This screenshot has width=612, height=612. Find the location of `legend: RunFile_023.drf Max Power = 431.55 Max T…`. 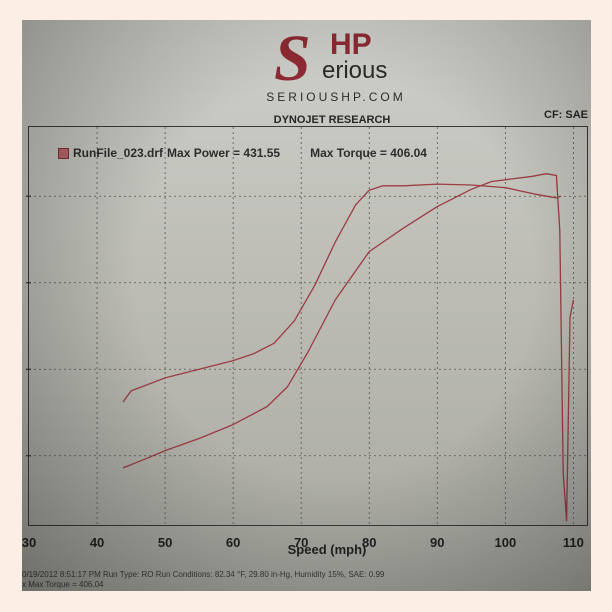

legend: RunFile_023.drf Max Power = 431.55 Max T… is located at coordinates (242, 153).